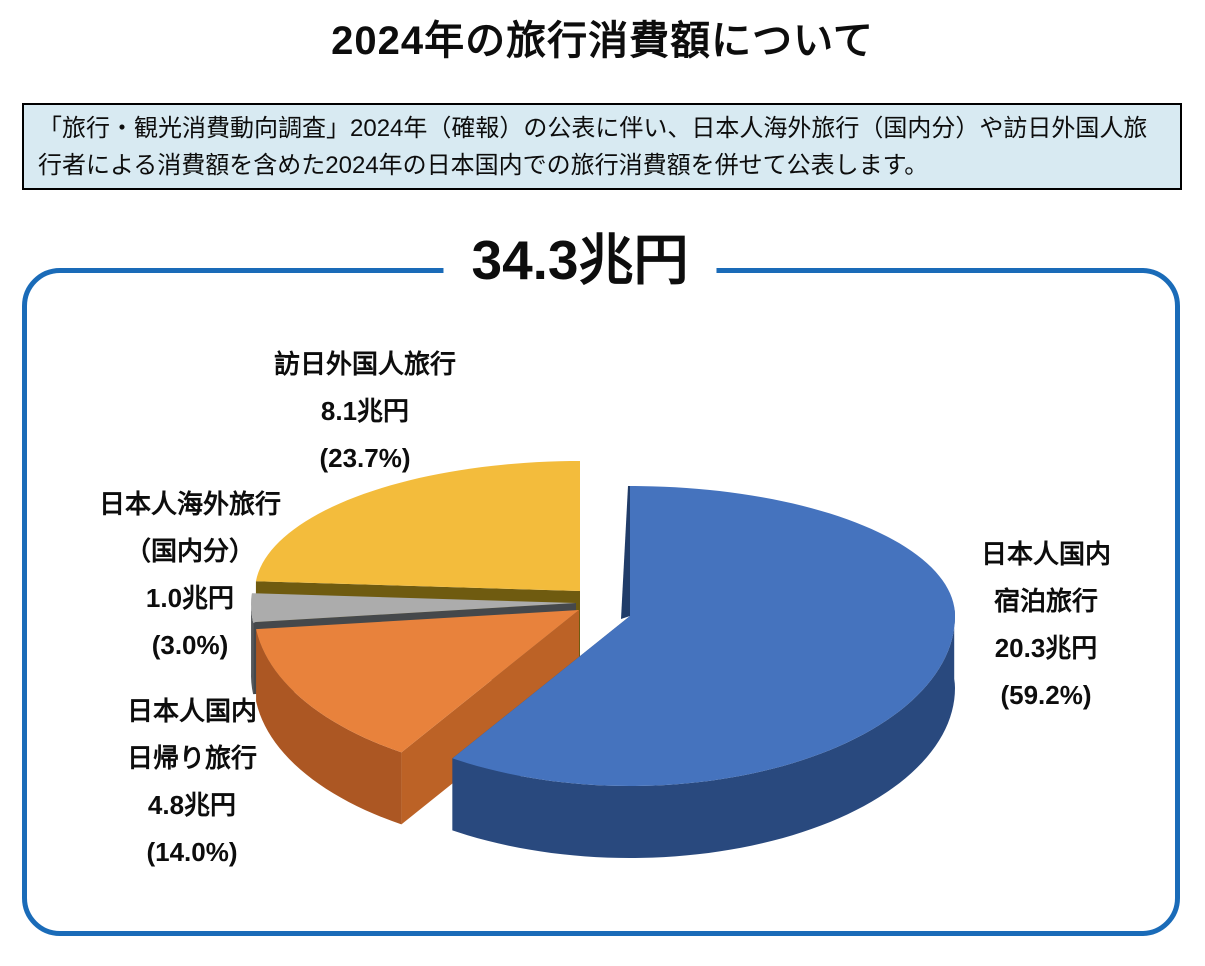  I want to click on label-line: (23.7%), so click(365, 458).